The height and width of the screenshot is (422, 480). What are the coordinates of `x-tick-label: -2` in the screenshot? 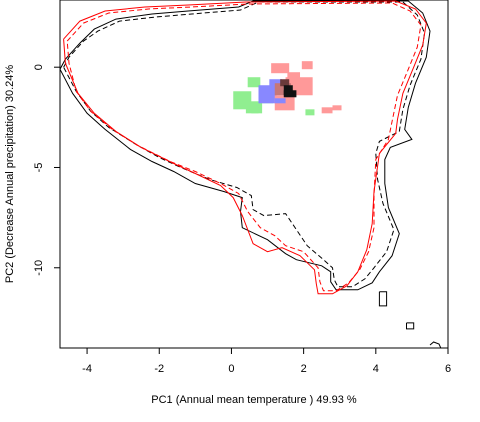 It's located at (159, 369).